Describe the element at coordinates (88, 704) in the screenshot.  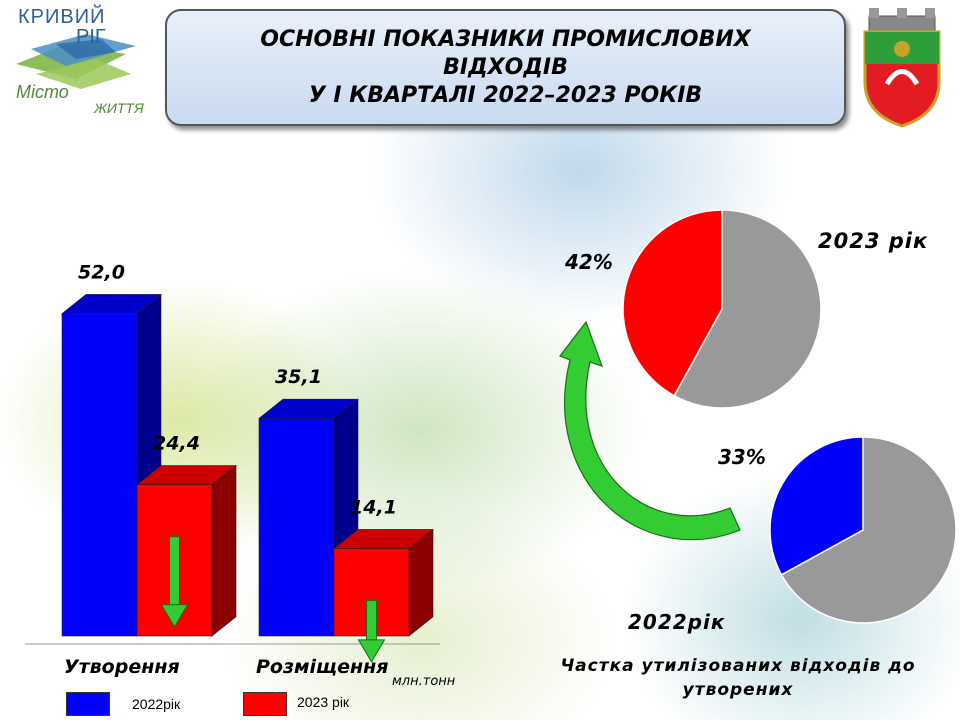
I see `legend-swatch-2022` at that location.